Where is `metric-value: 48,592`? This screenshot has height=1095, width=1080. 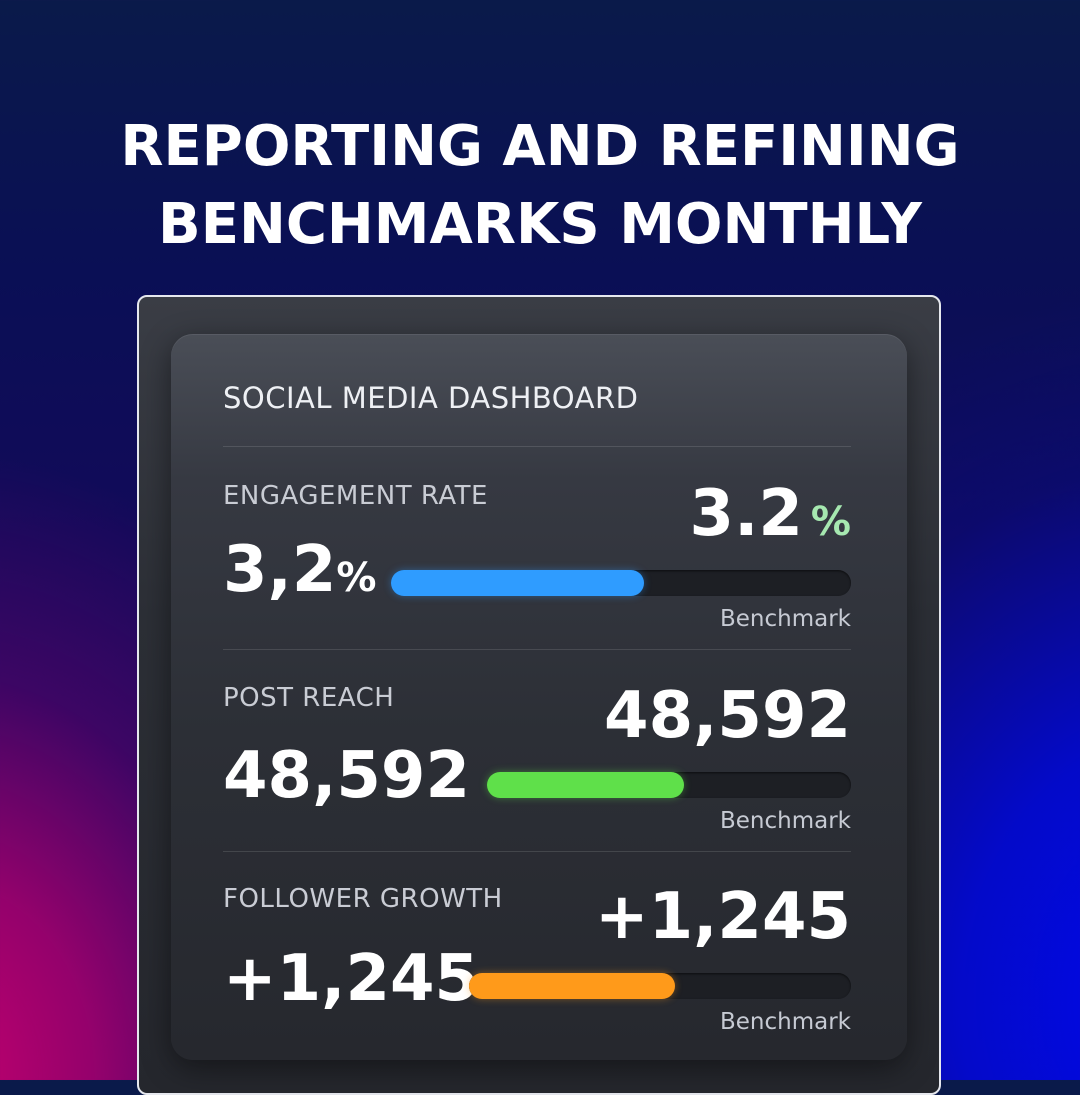 metric-value: 48,592 is located at coordinates (346, 776).